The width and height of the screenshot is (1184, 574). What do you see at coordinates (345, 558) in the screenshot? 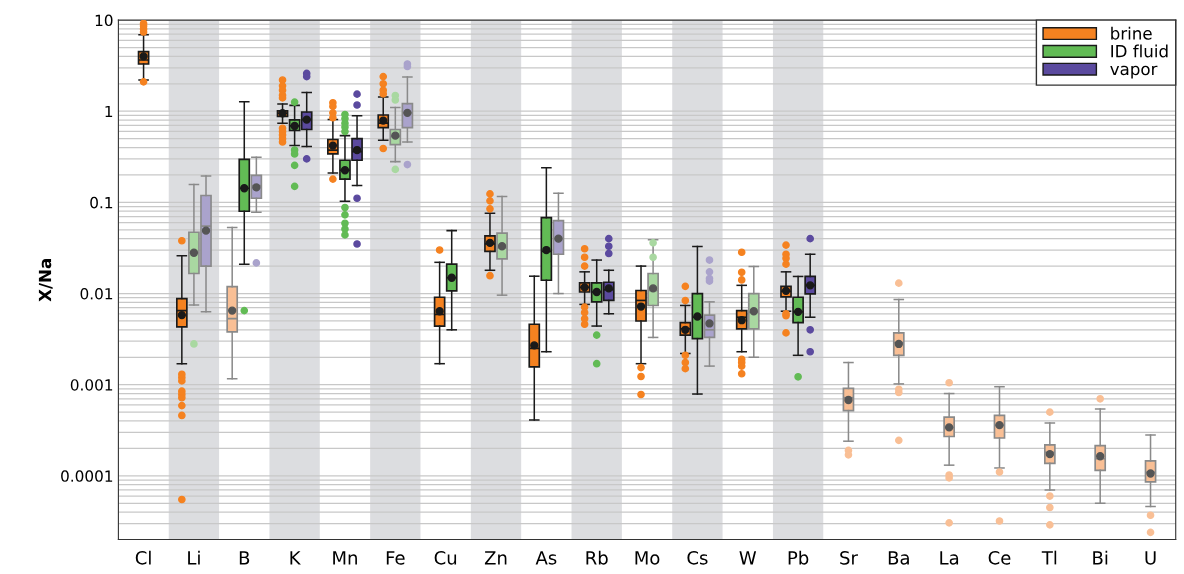
I see `x-tick-label: Mn` at bounding box center [345, 558].